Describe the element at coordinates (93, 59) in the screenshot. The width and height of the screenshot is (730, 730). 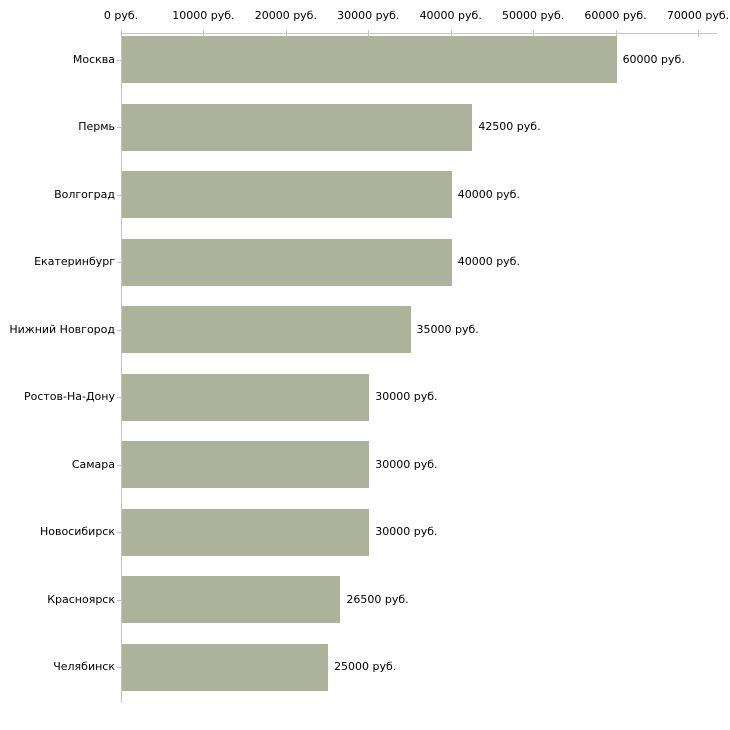
I see `category-label: Москва` at that location.